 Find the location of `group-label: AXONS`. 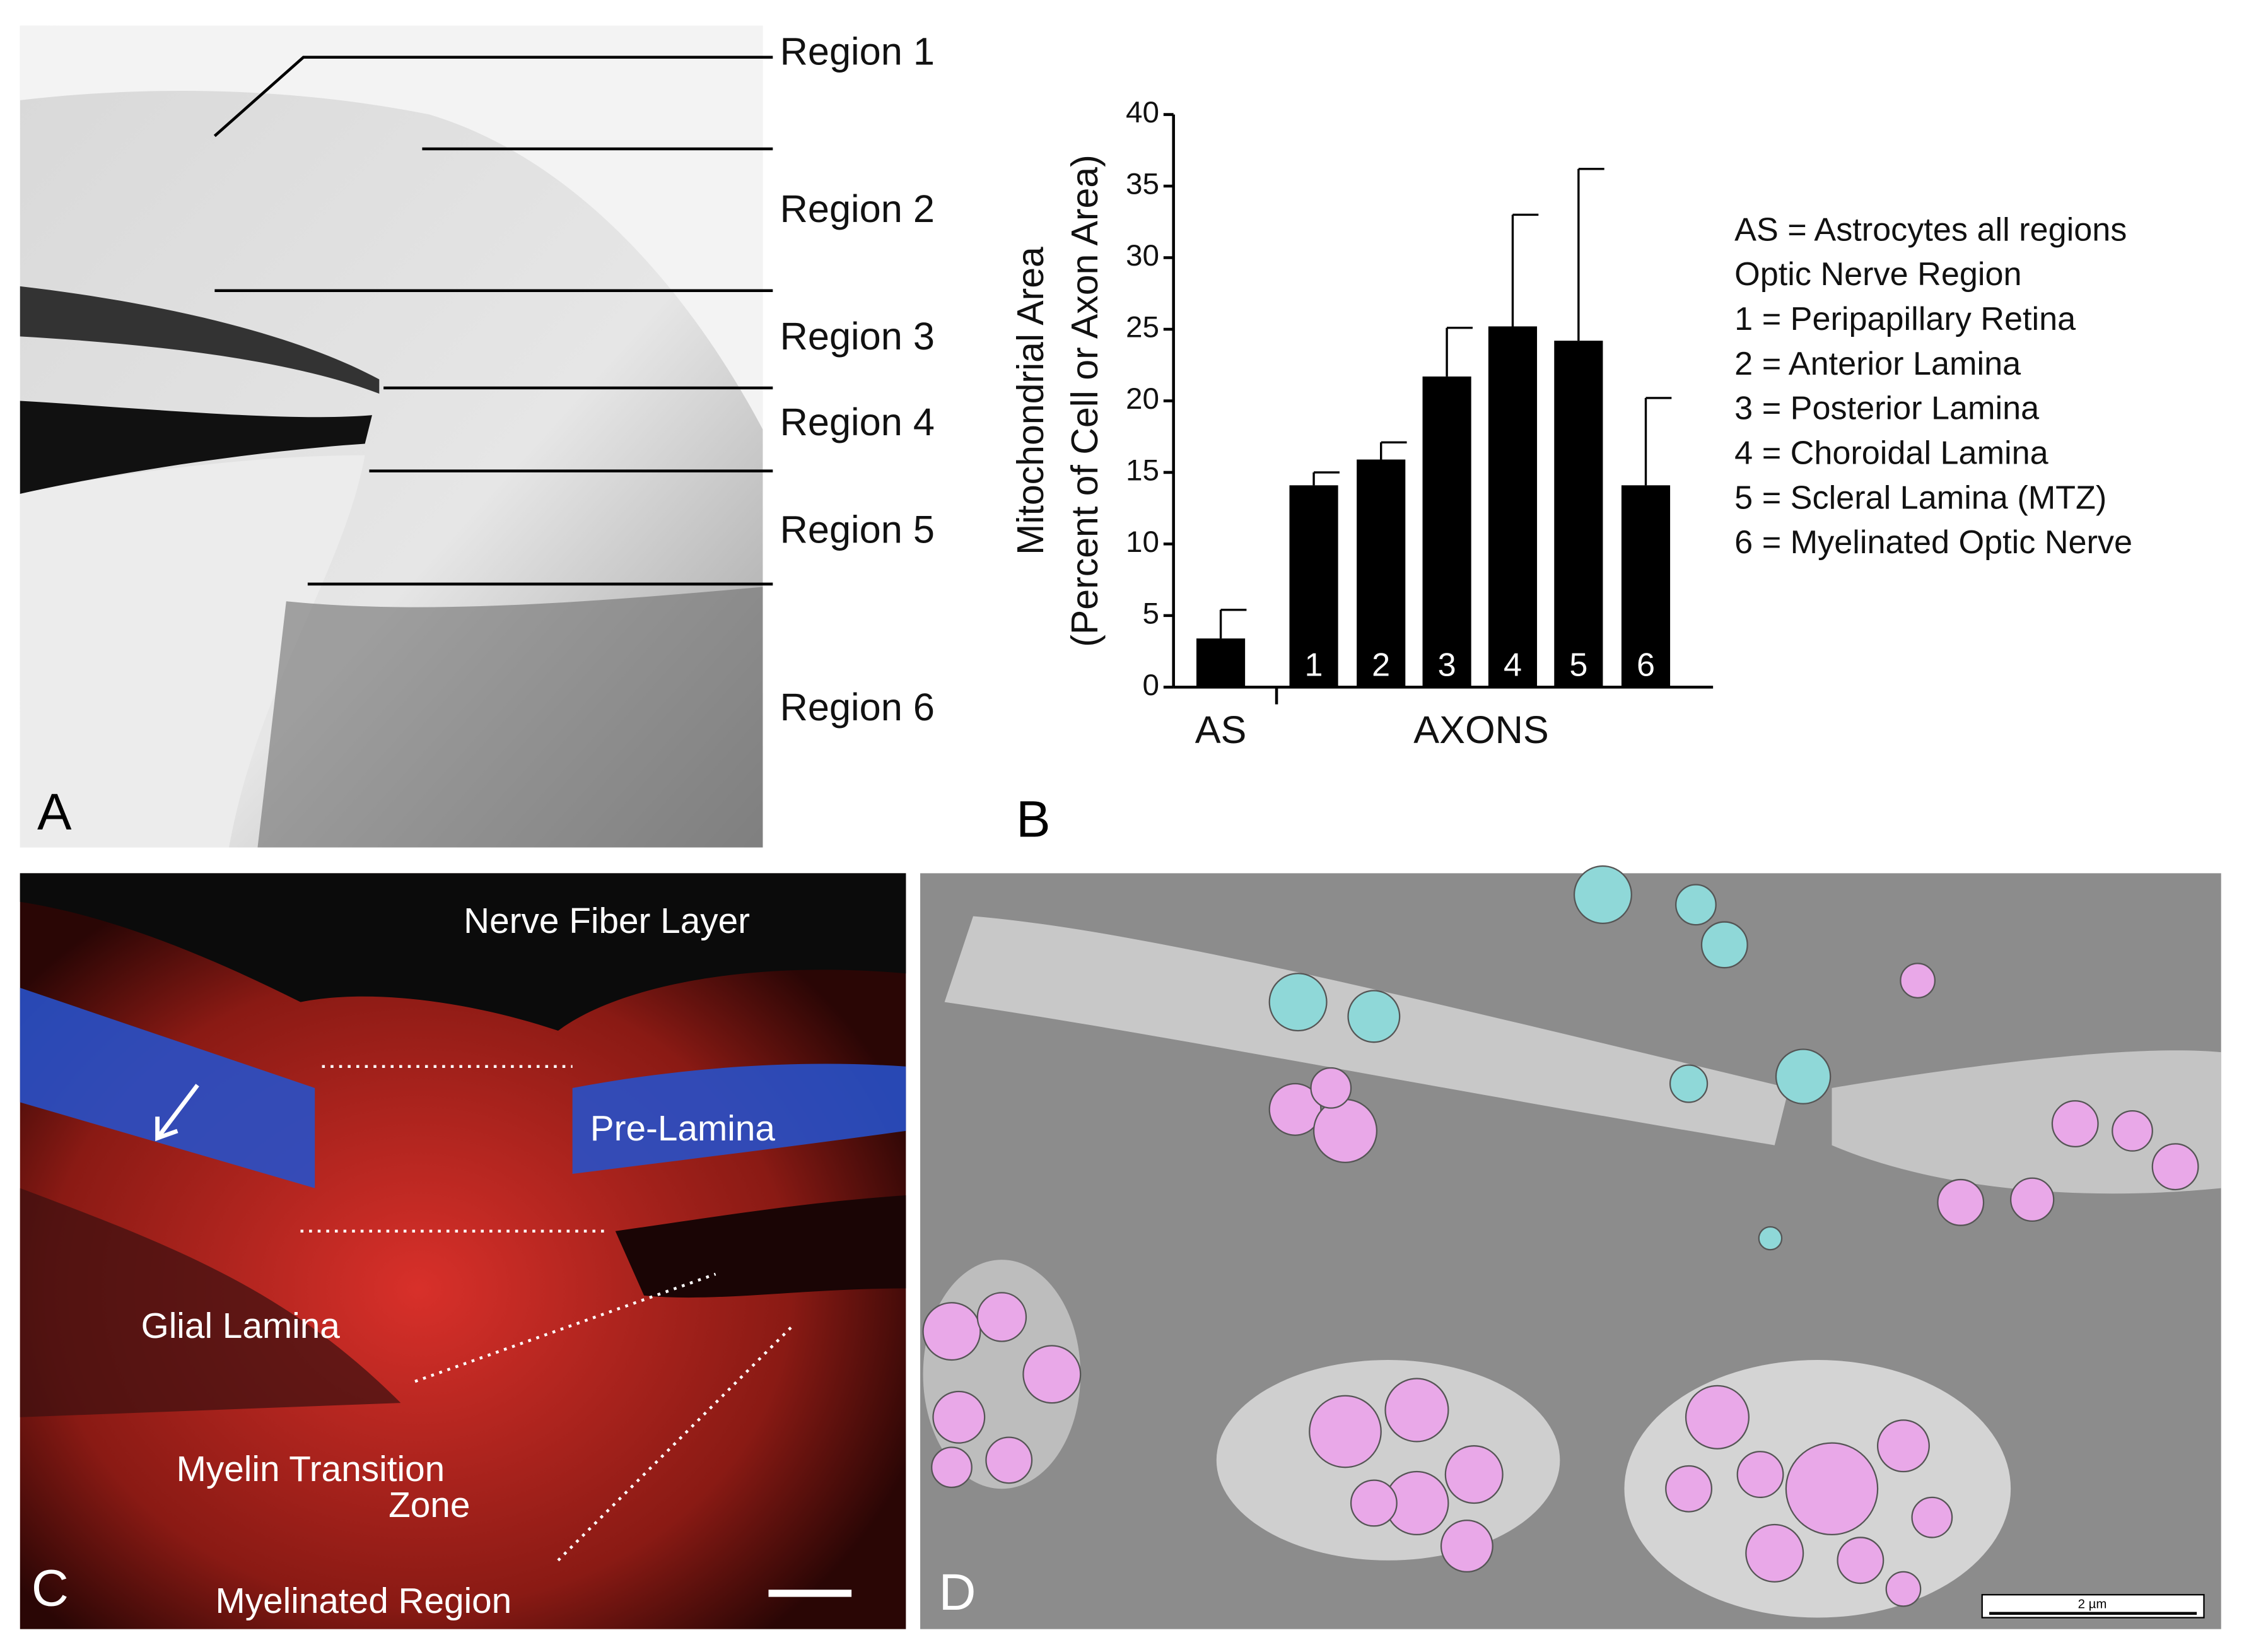

group-label: AXONS is located at coordinates (1480, 729).